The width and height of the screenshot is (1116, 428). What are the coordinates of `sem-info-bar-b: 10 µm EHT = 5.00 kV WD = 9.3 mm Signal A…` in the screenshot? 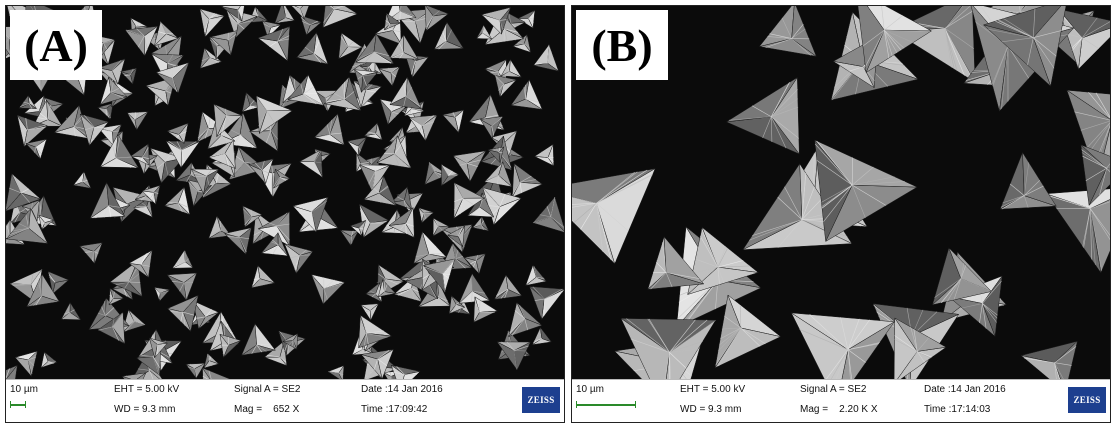 It's located at (841, 400).